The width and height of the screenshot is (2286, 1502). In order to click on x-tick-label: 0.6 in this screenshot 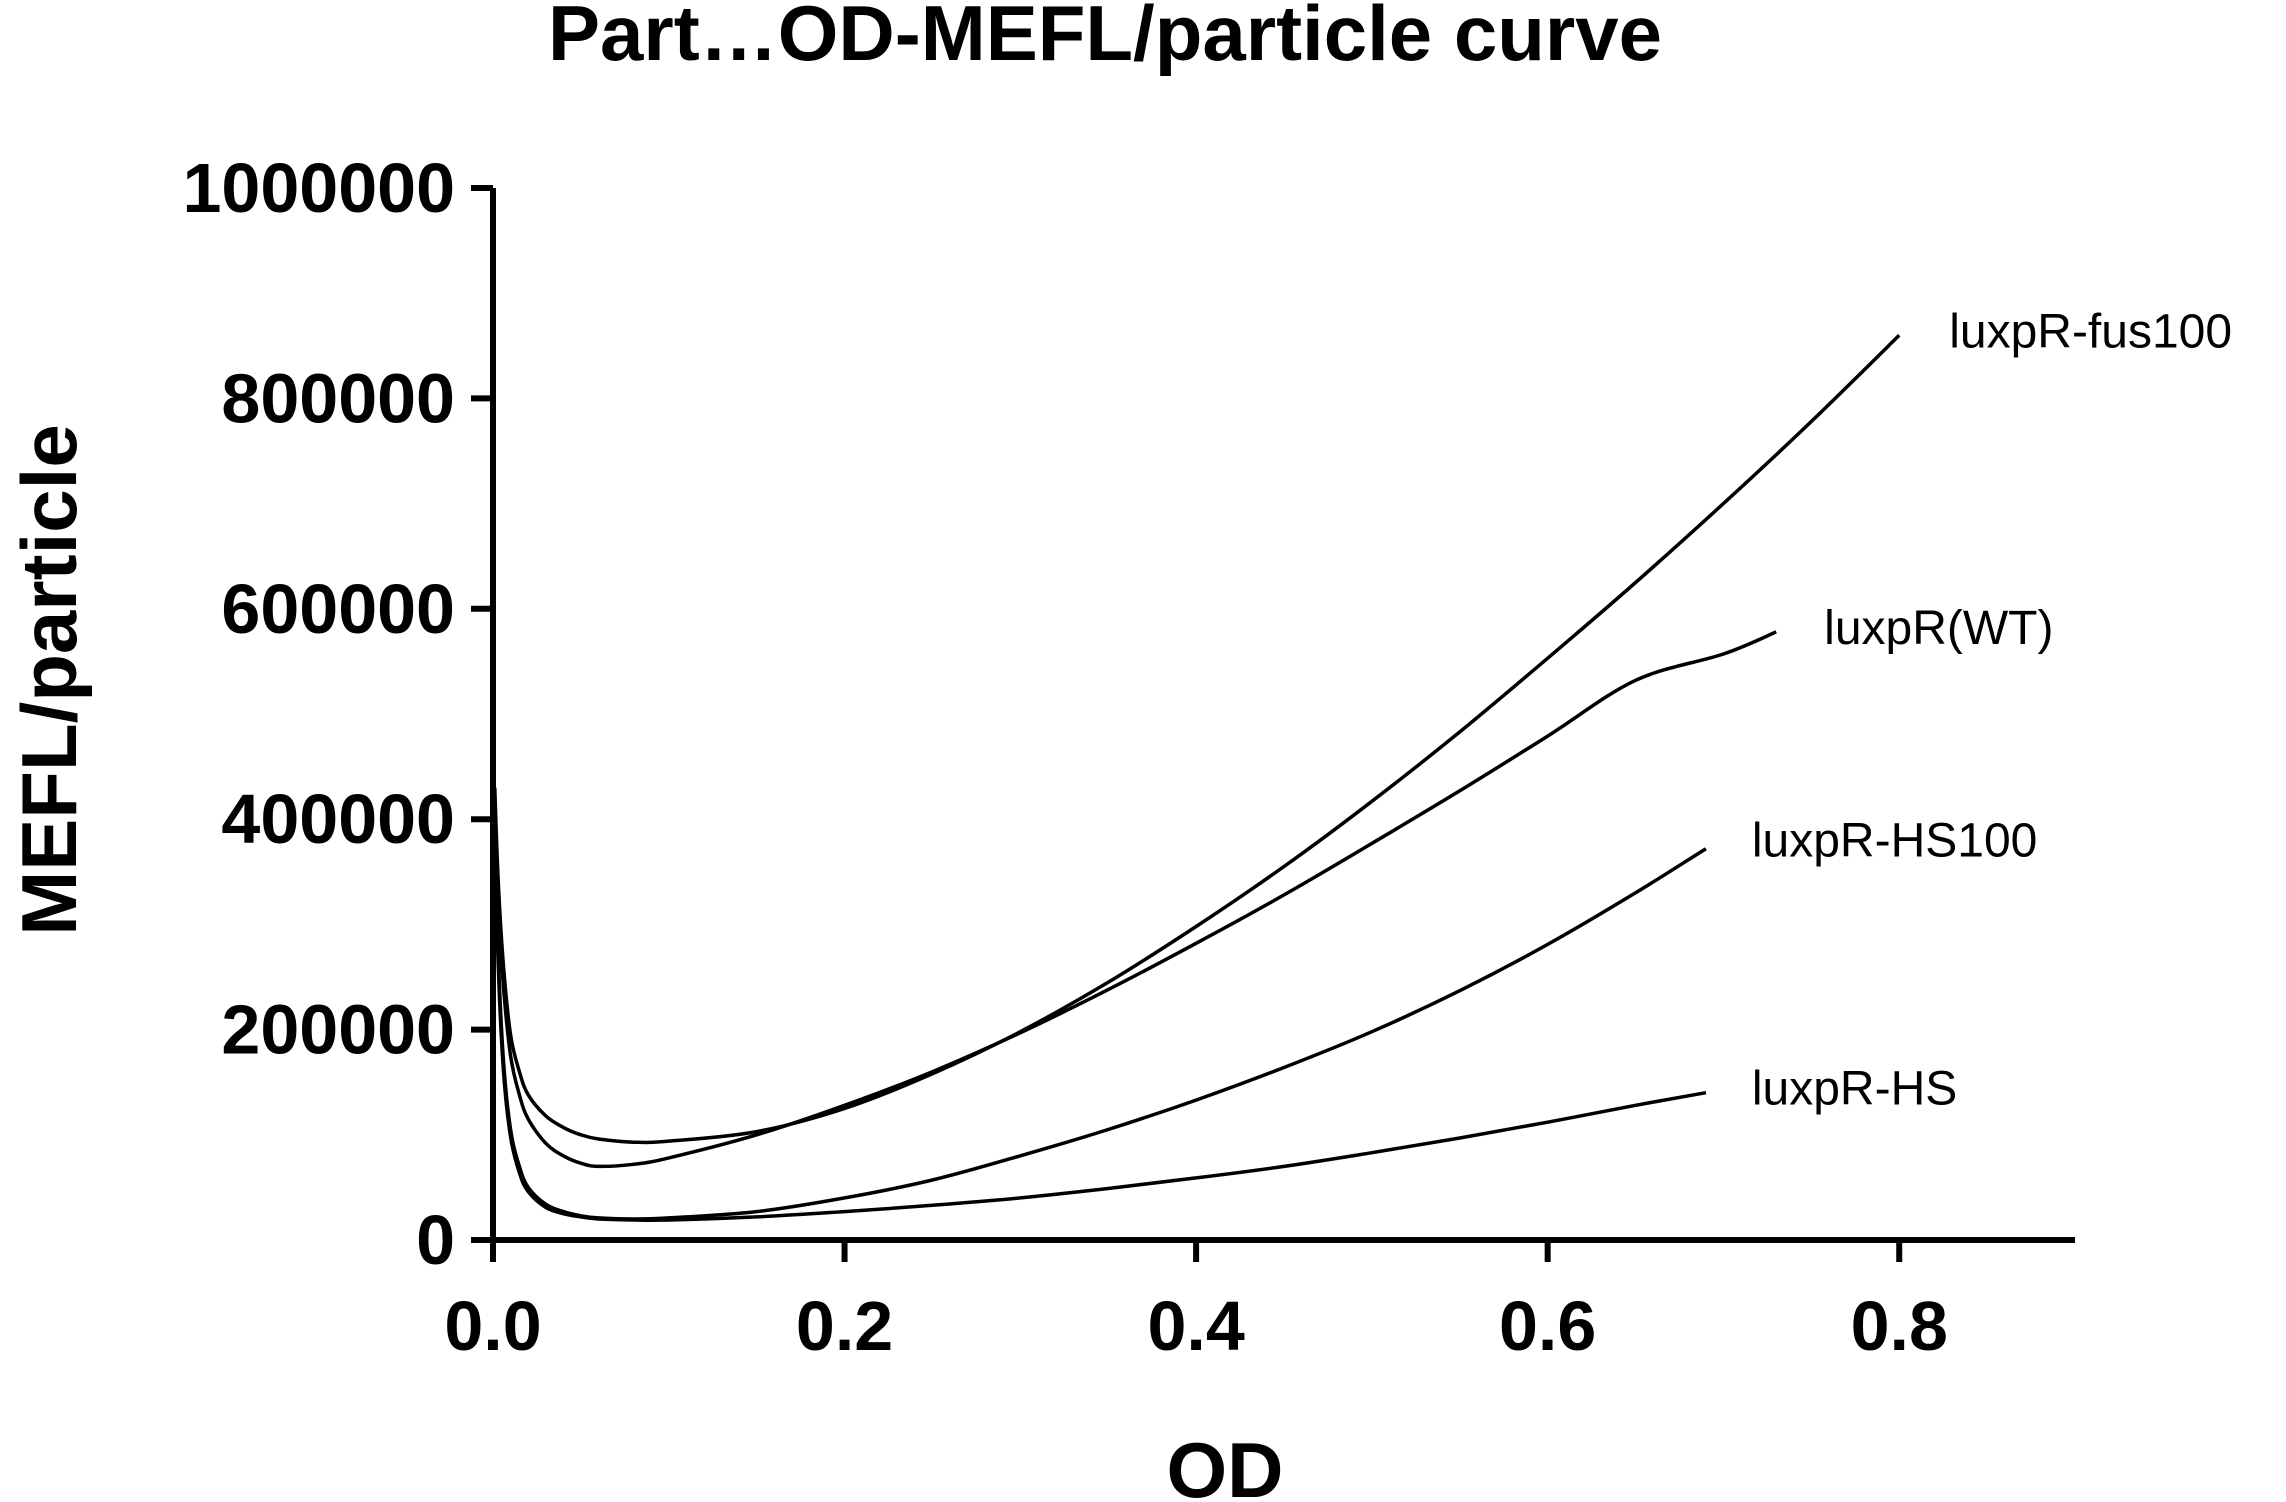, I will do `click(1547, 1326)`.